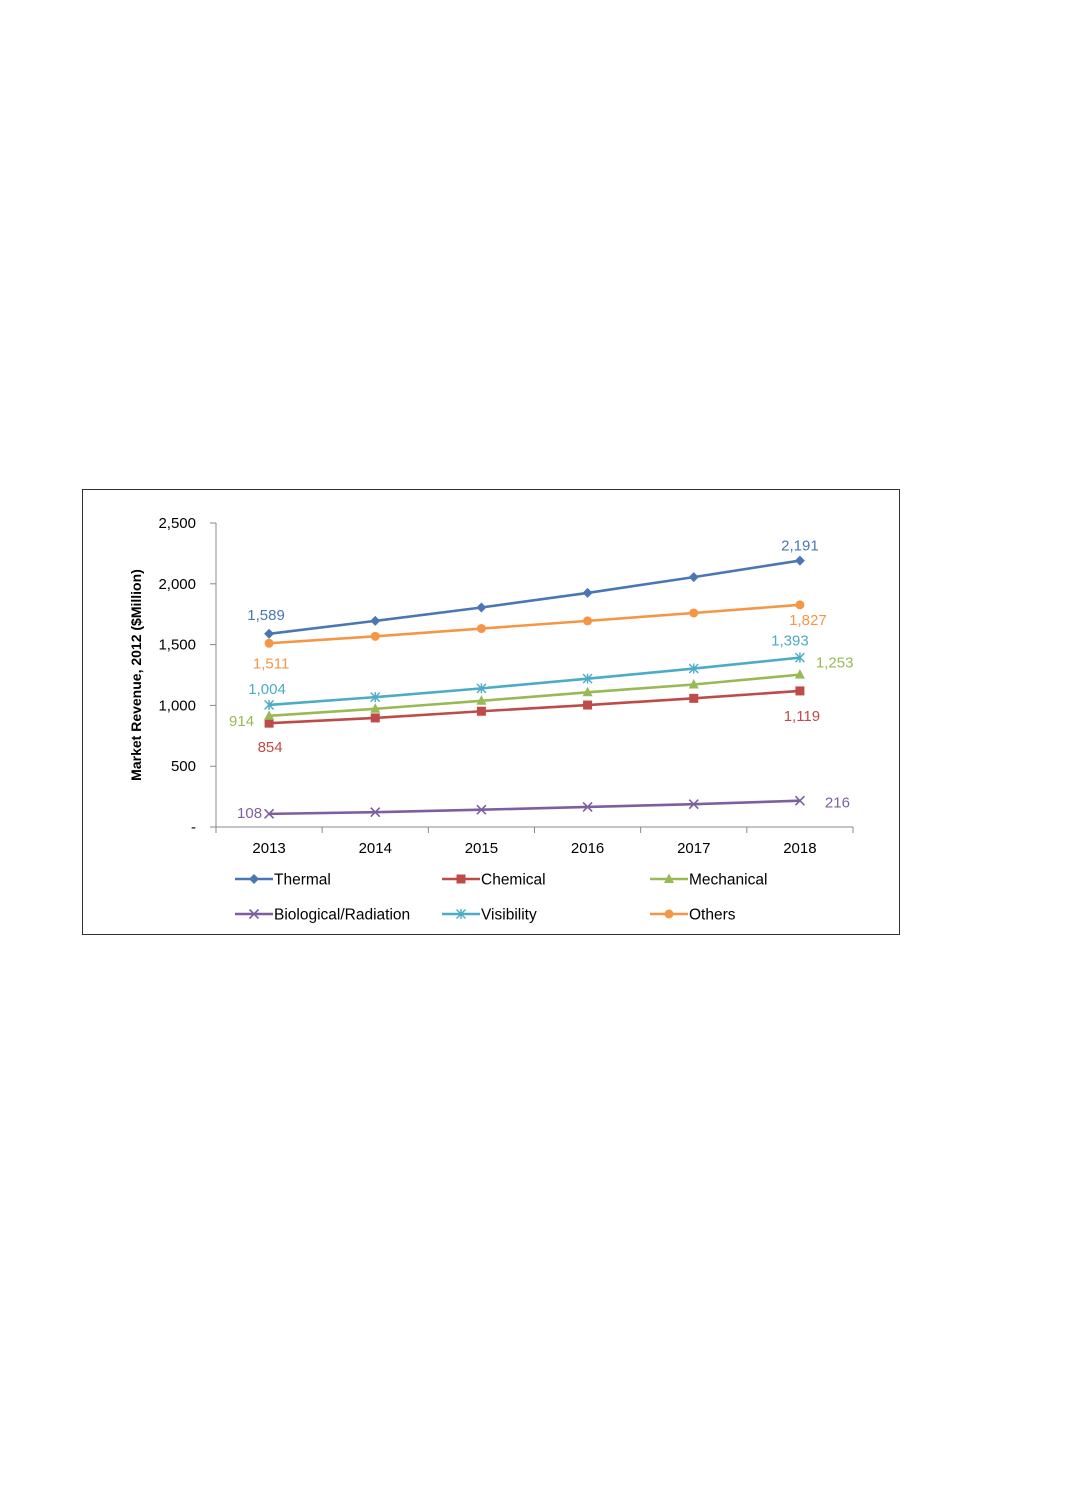  Describe the element at coordinates (835, 663) in the screenshot. I see `data-label: 1,253` at that location.